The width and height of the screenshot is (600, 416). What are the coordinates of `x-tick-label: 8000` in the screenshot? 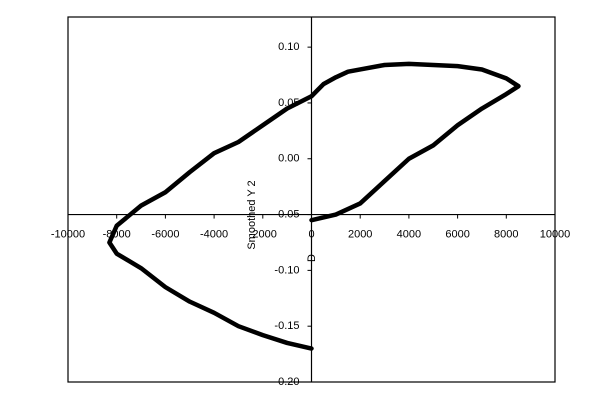 It's located at (506, 234).